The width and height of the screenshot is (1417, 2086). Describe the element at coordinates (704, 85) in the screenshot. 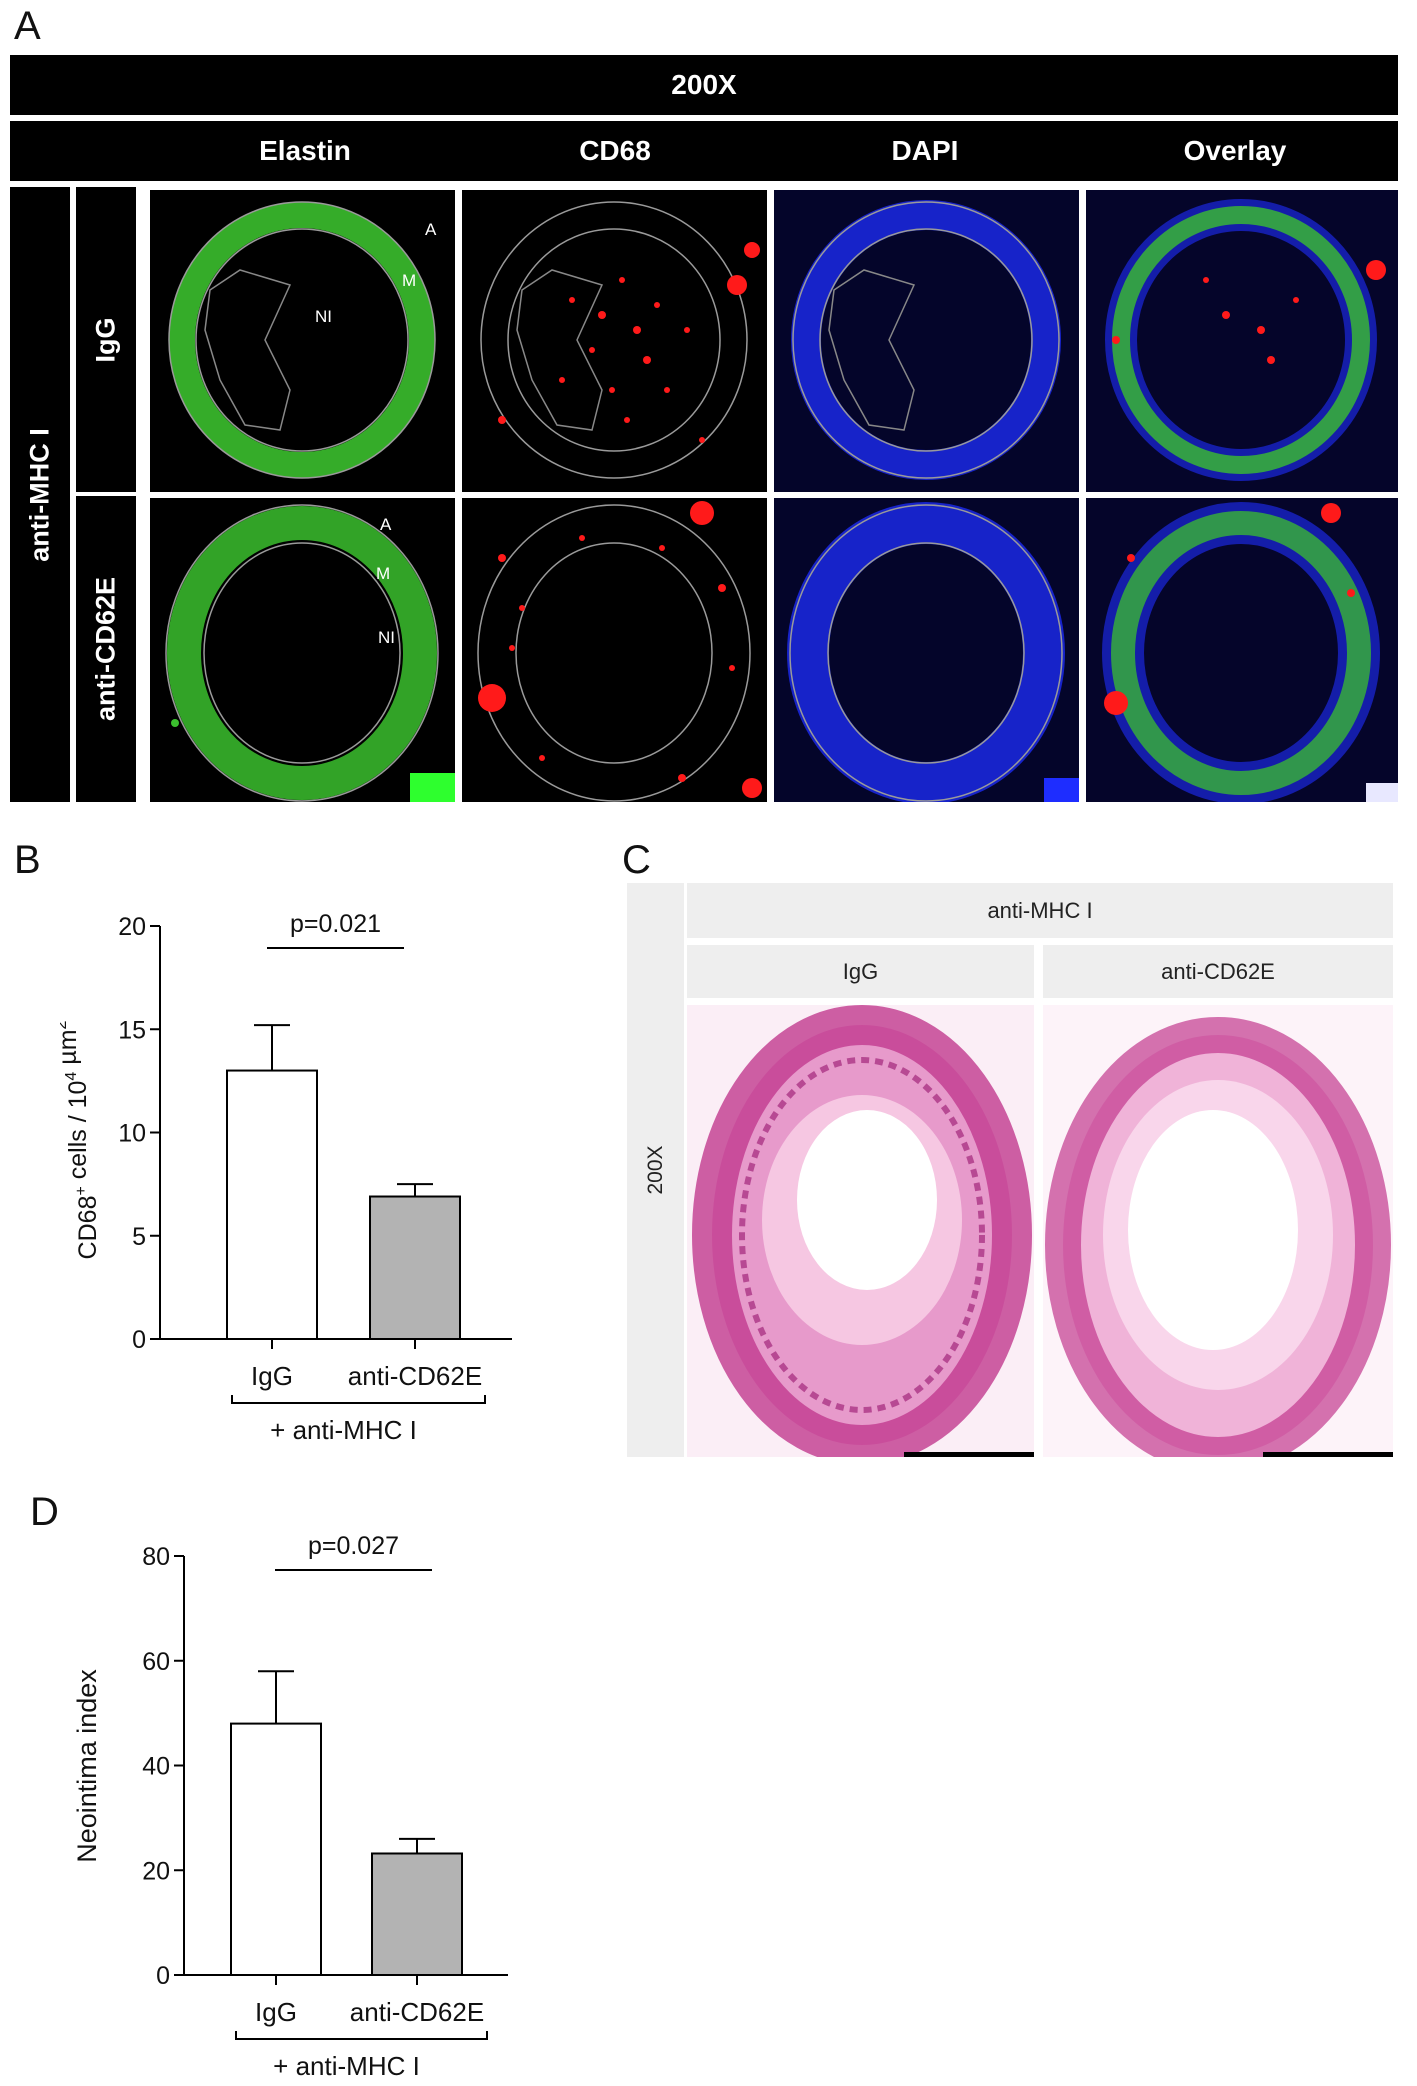

I see `magnification-header: 200X` at that location.